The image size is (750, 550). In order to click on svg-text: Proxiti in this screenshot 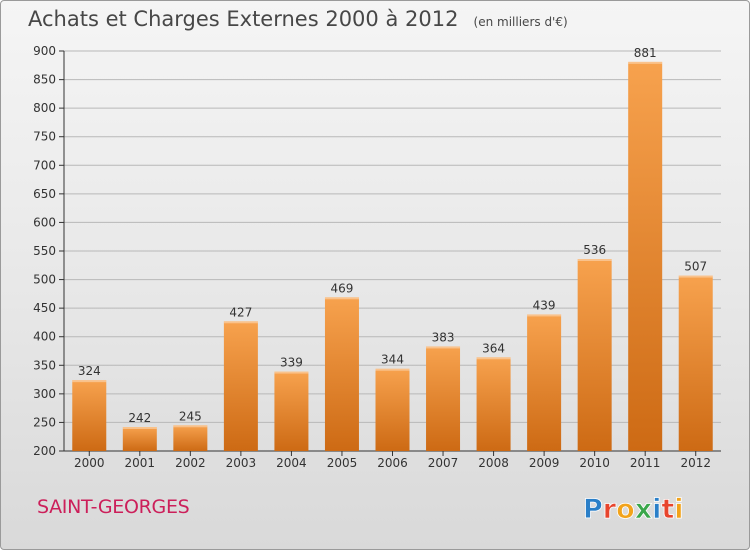, I will do `click(633, 509)`.